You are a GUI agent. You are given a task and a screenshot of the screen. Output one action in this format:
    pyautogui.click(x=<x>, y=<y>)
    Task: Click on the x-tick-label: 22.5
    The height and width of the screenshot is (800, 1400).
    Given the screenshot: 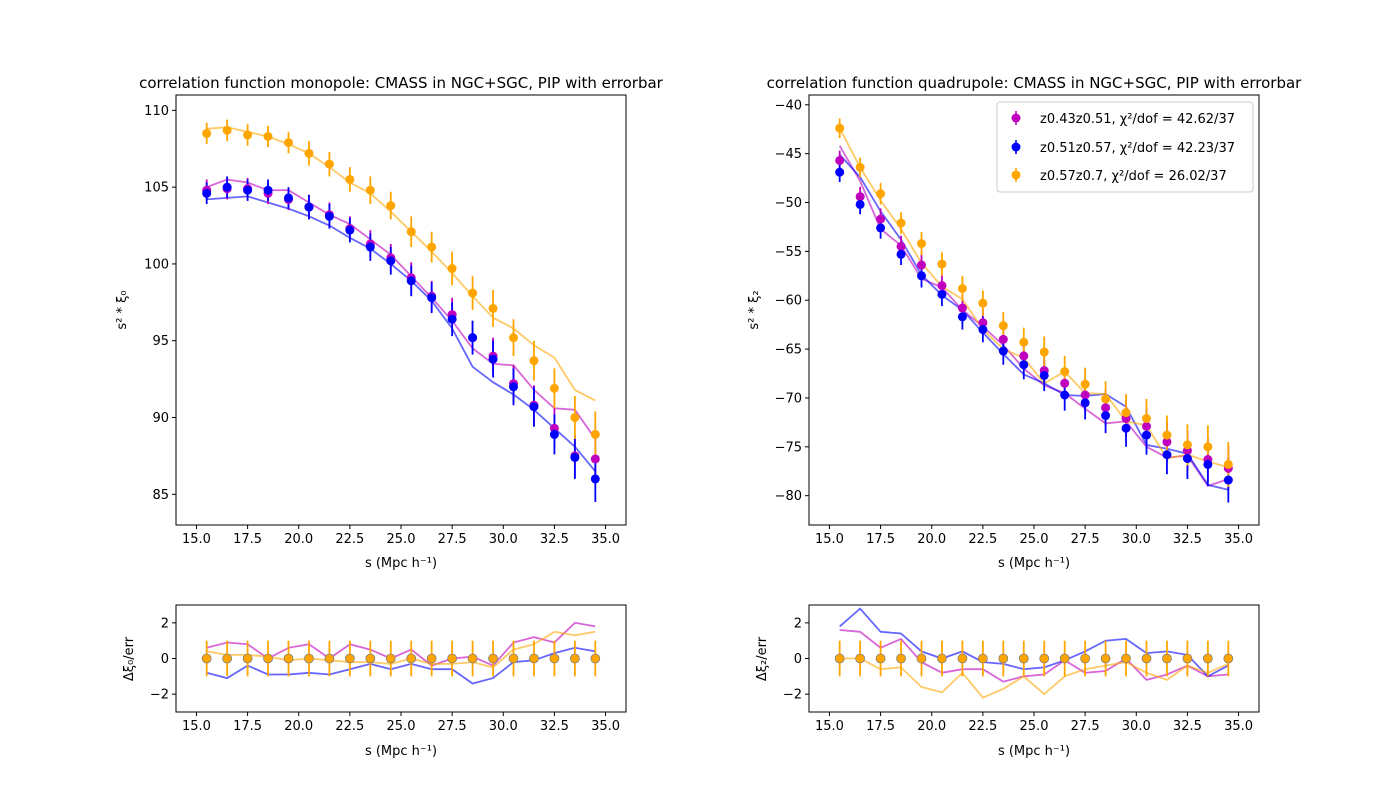 What is the action you would take?
    pyautogui.click(x=982, y=726)
    